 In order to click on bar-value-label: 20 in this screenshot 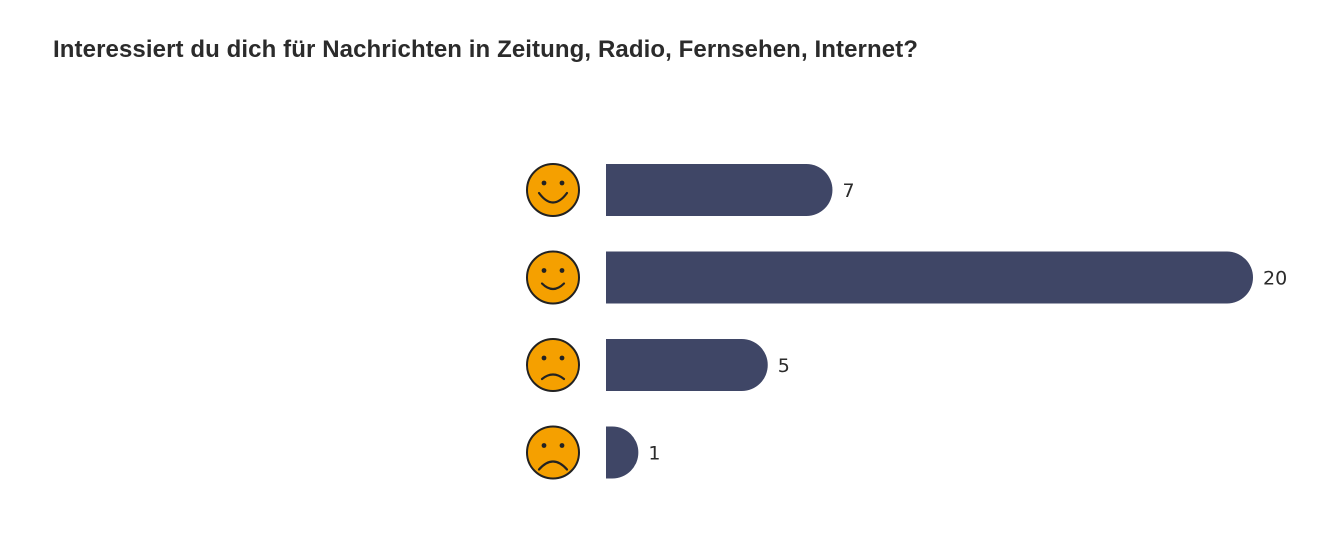, I will do `click(1275, 279)`.